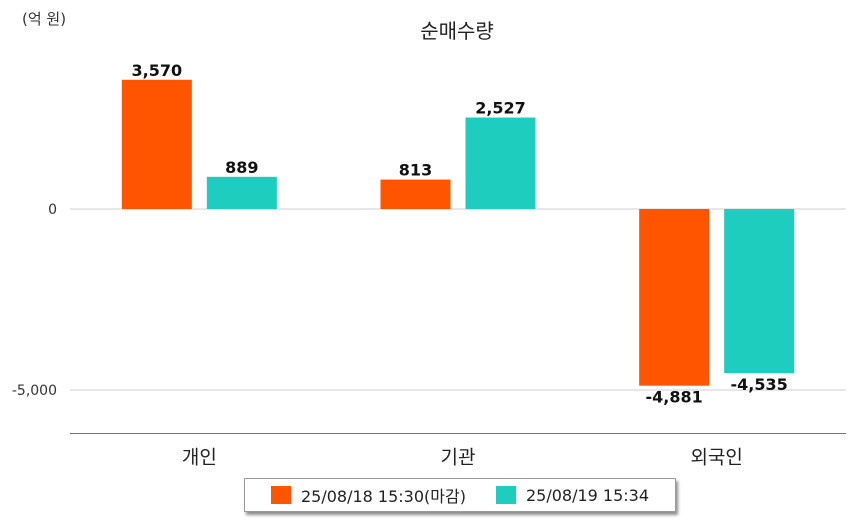 This screenshot has width=854, height=520. I want to click on data-label: 889, so click(241, 167).